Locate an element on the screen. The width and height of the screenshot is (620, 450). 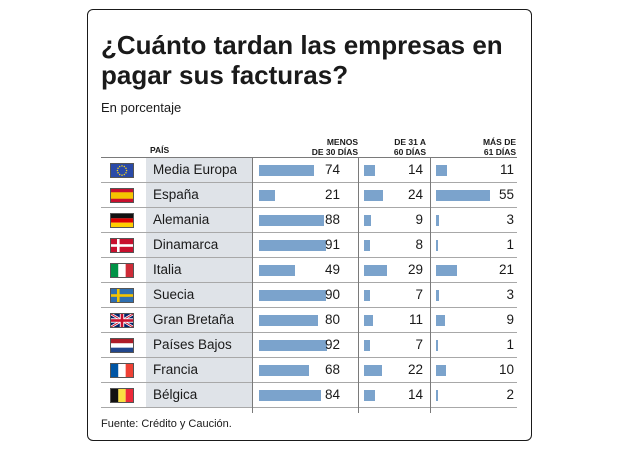
country-cell: Gran Bretaña is located at coordinates (199, 320).